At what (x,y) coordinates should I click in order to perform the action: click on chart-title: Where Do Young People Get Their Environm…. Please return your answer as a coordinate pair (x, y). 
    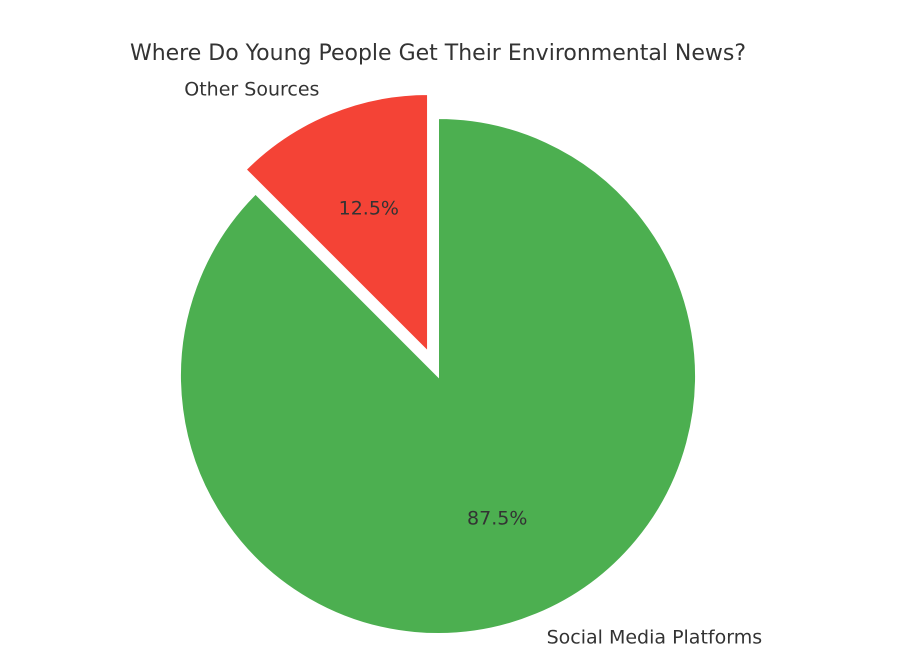
    Looking at the image, I should click on (438, 53).